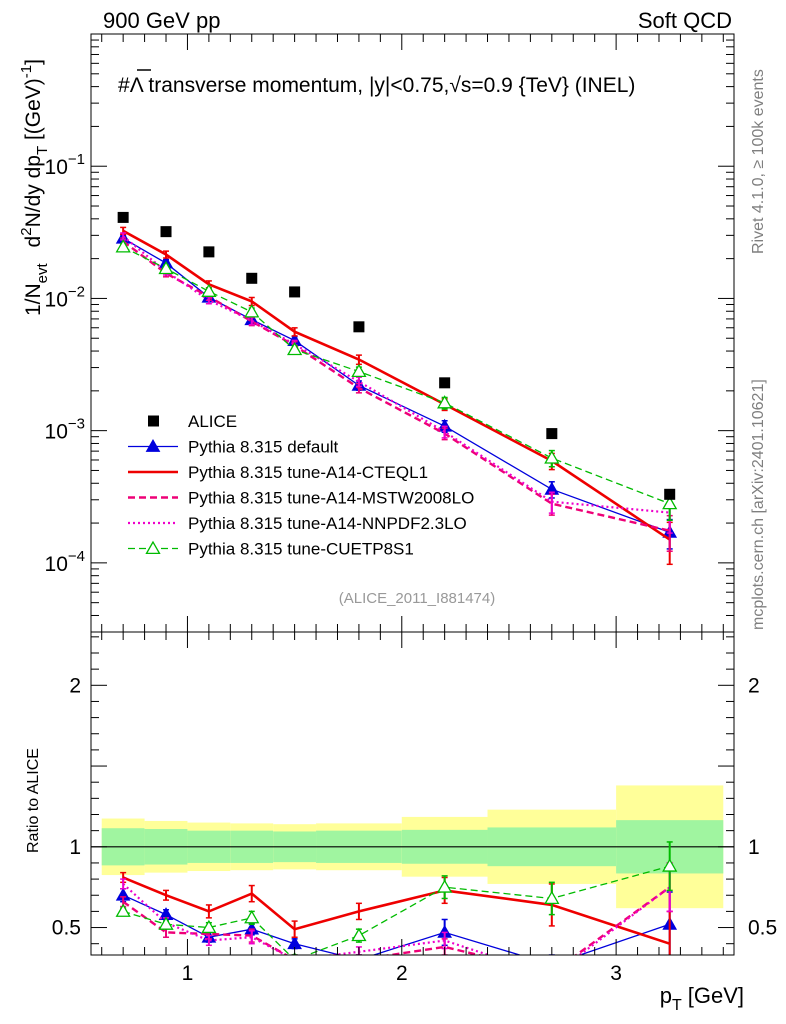 The height and width of the screenshot is (1024, 786). Describe the element at coordinates (308, 472) in the screenshot. I see `legend-label: Pythia 8.315 tune-A14-CTEQL1` at that location.